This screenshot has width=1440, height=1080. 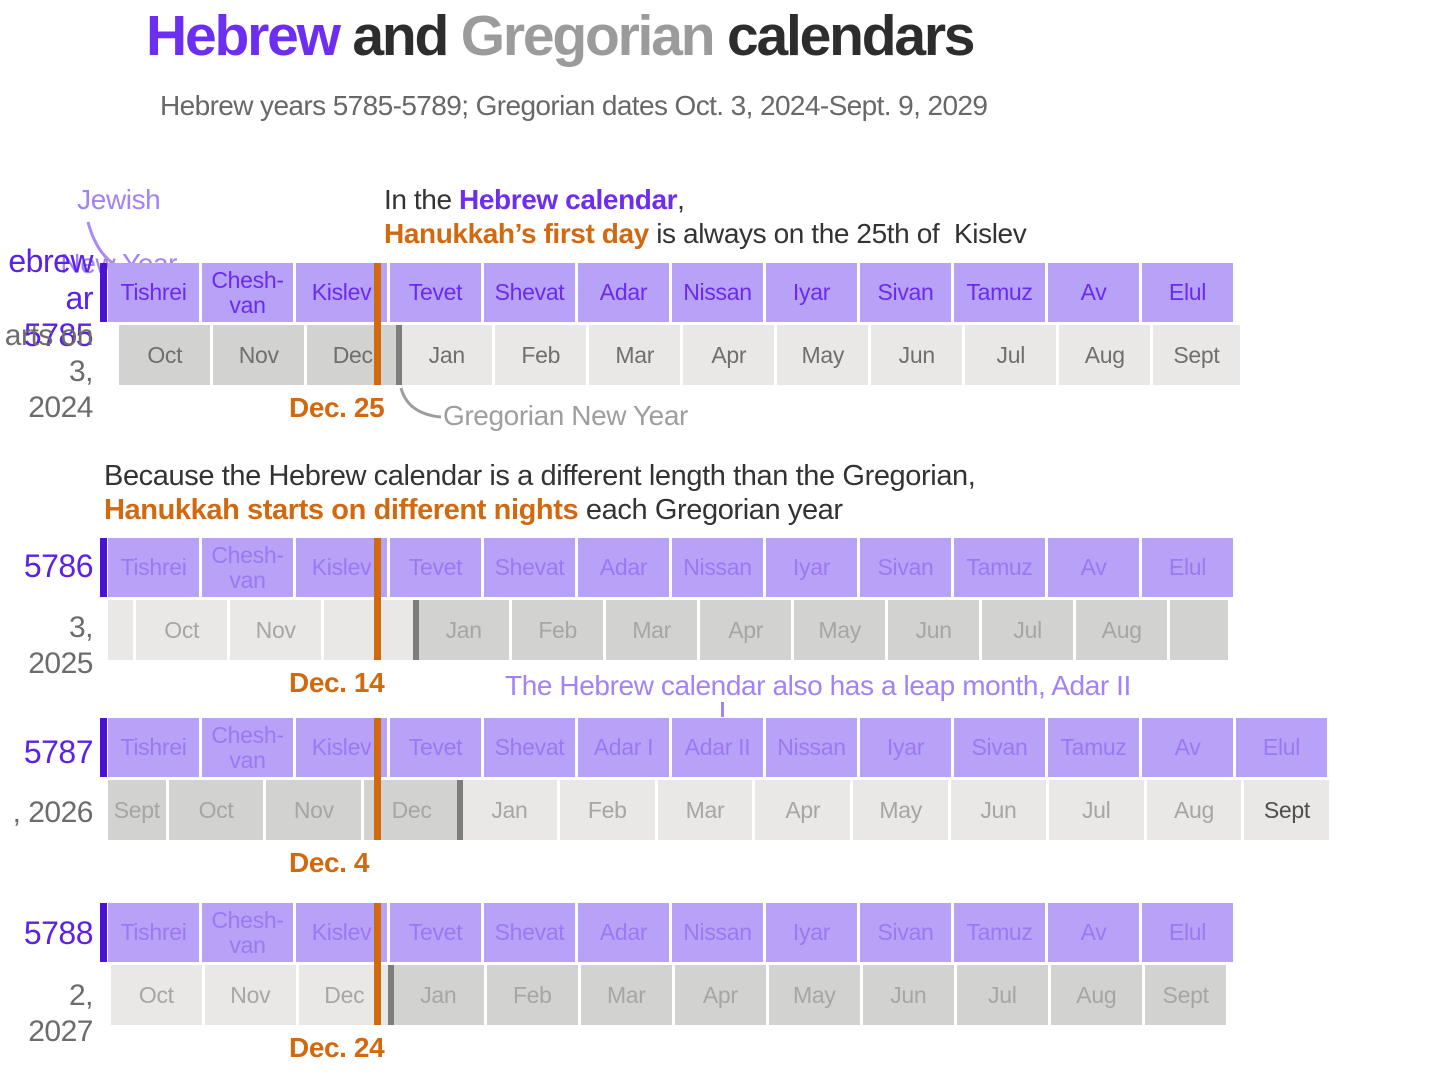 What do you see at coordinates (329, 862) in the screenshot?
I see `hanukkah-date-label: Dec. 4` at bounding box center [329, 862].